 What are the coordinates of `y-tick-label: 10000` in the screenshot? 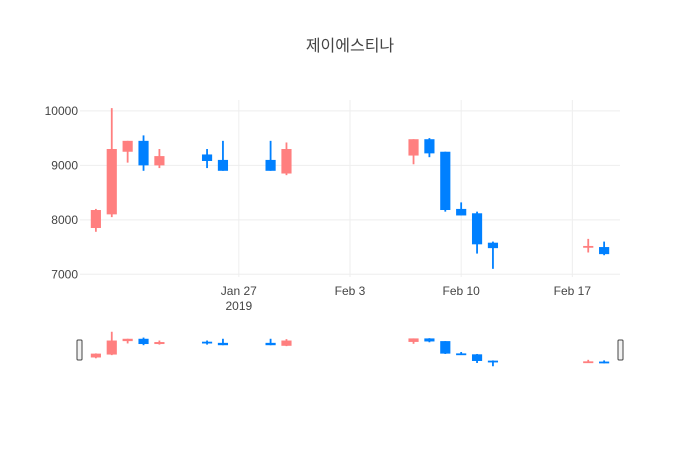 It's located at (62, 111).